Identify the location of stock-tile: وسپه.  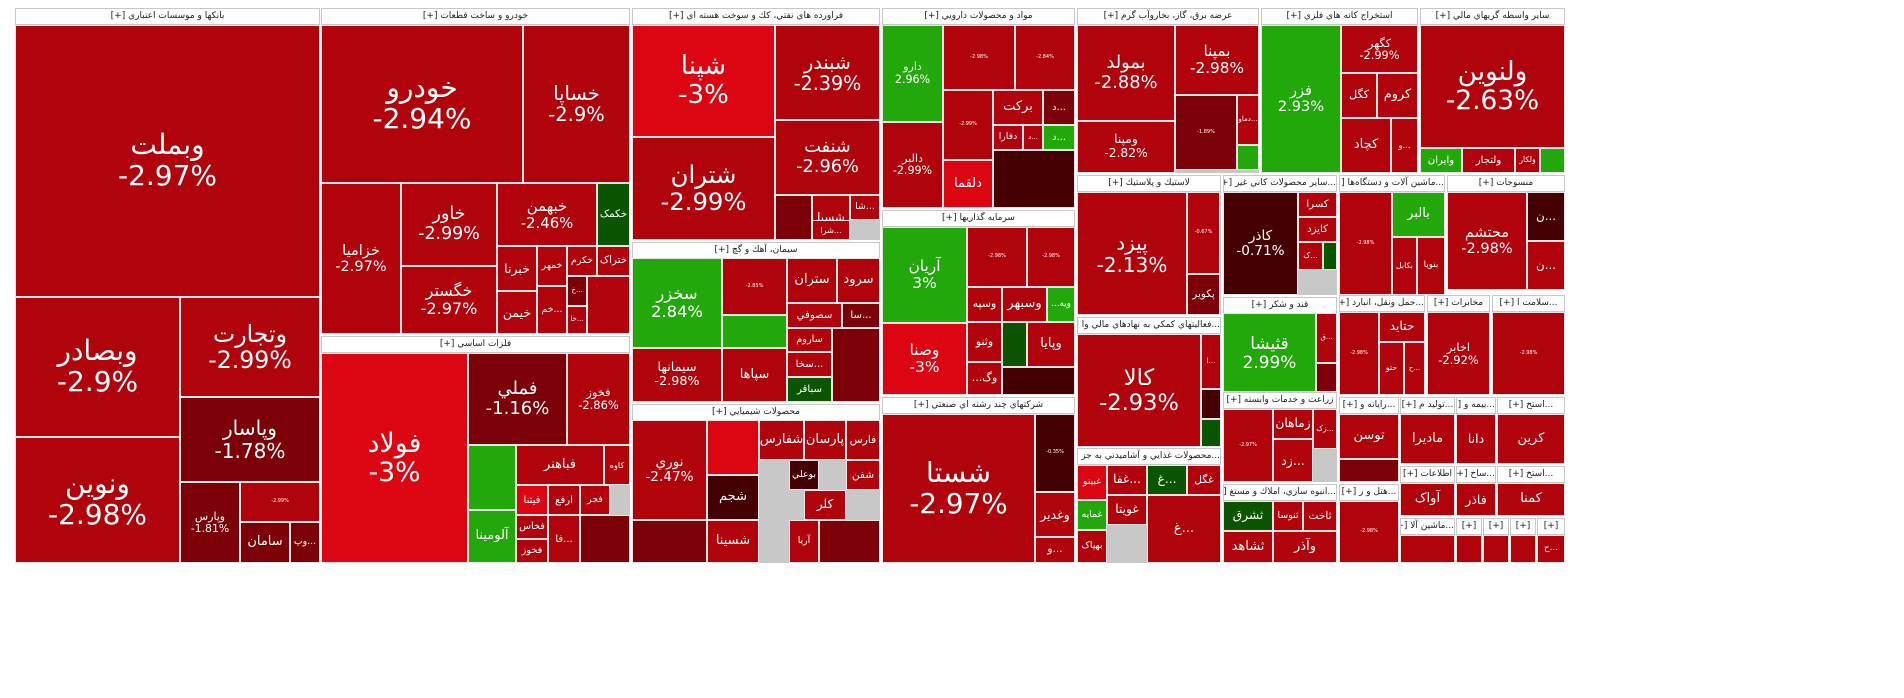
(984, 304).